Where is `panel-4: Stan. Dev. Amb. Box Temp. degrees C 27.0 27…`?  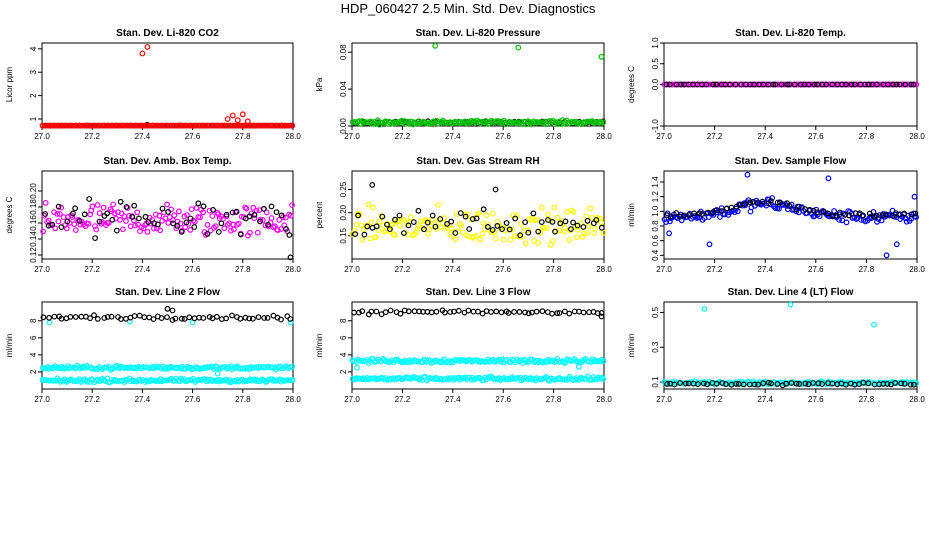 panel-4: Stan. Dev. Amb. Box Temp. degrees C 27.0 27… is located at coordinates (153, 215).